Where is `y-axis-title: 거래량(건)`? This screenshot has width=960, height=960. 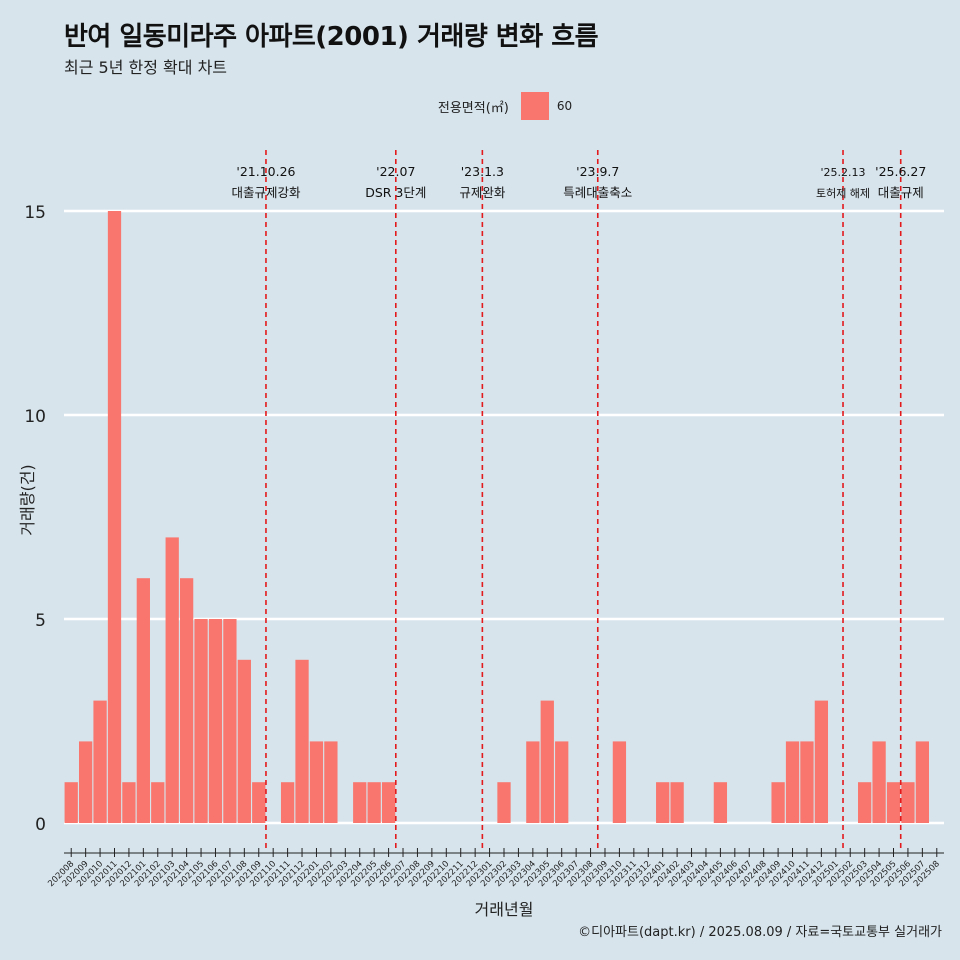 y-axis-title: 거래량(건) is located at coordinates (27, 499).